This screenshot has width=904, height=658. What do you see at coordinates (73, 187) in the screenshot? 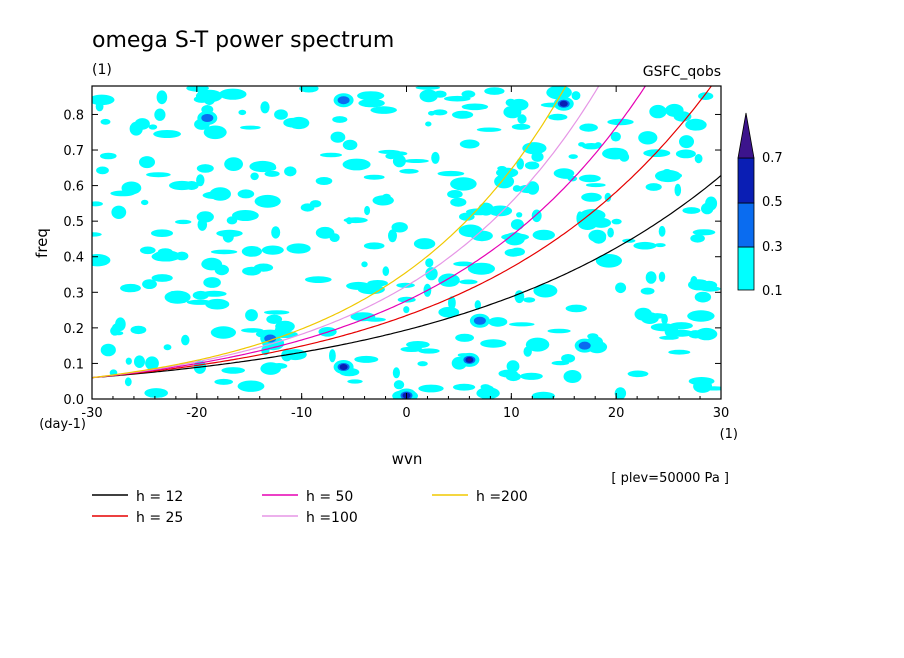
I see `y-tick-label: 0.6` at bounding box center [73, 187].